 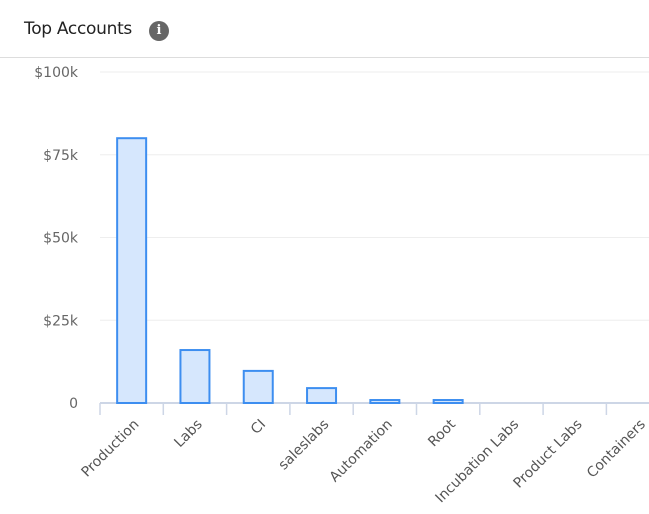 I want to click on card-title: Top Accounts, so click(x=78, y=29).